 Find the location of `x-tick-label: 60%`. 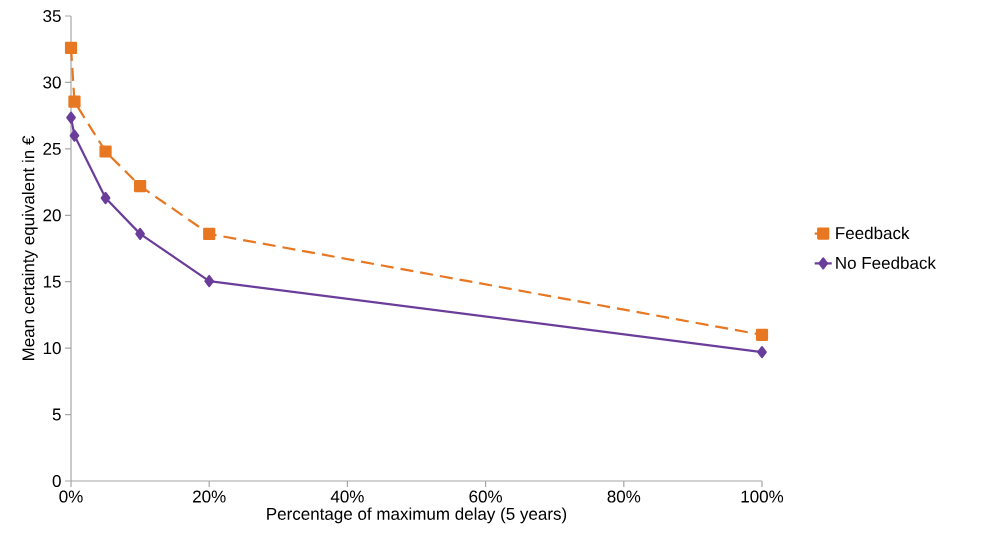

x-tick-label: 60% is located at coordinates (485, 496).